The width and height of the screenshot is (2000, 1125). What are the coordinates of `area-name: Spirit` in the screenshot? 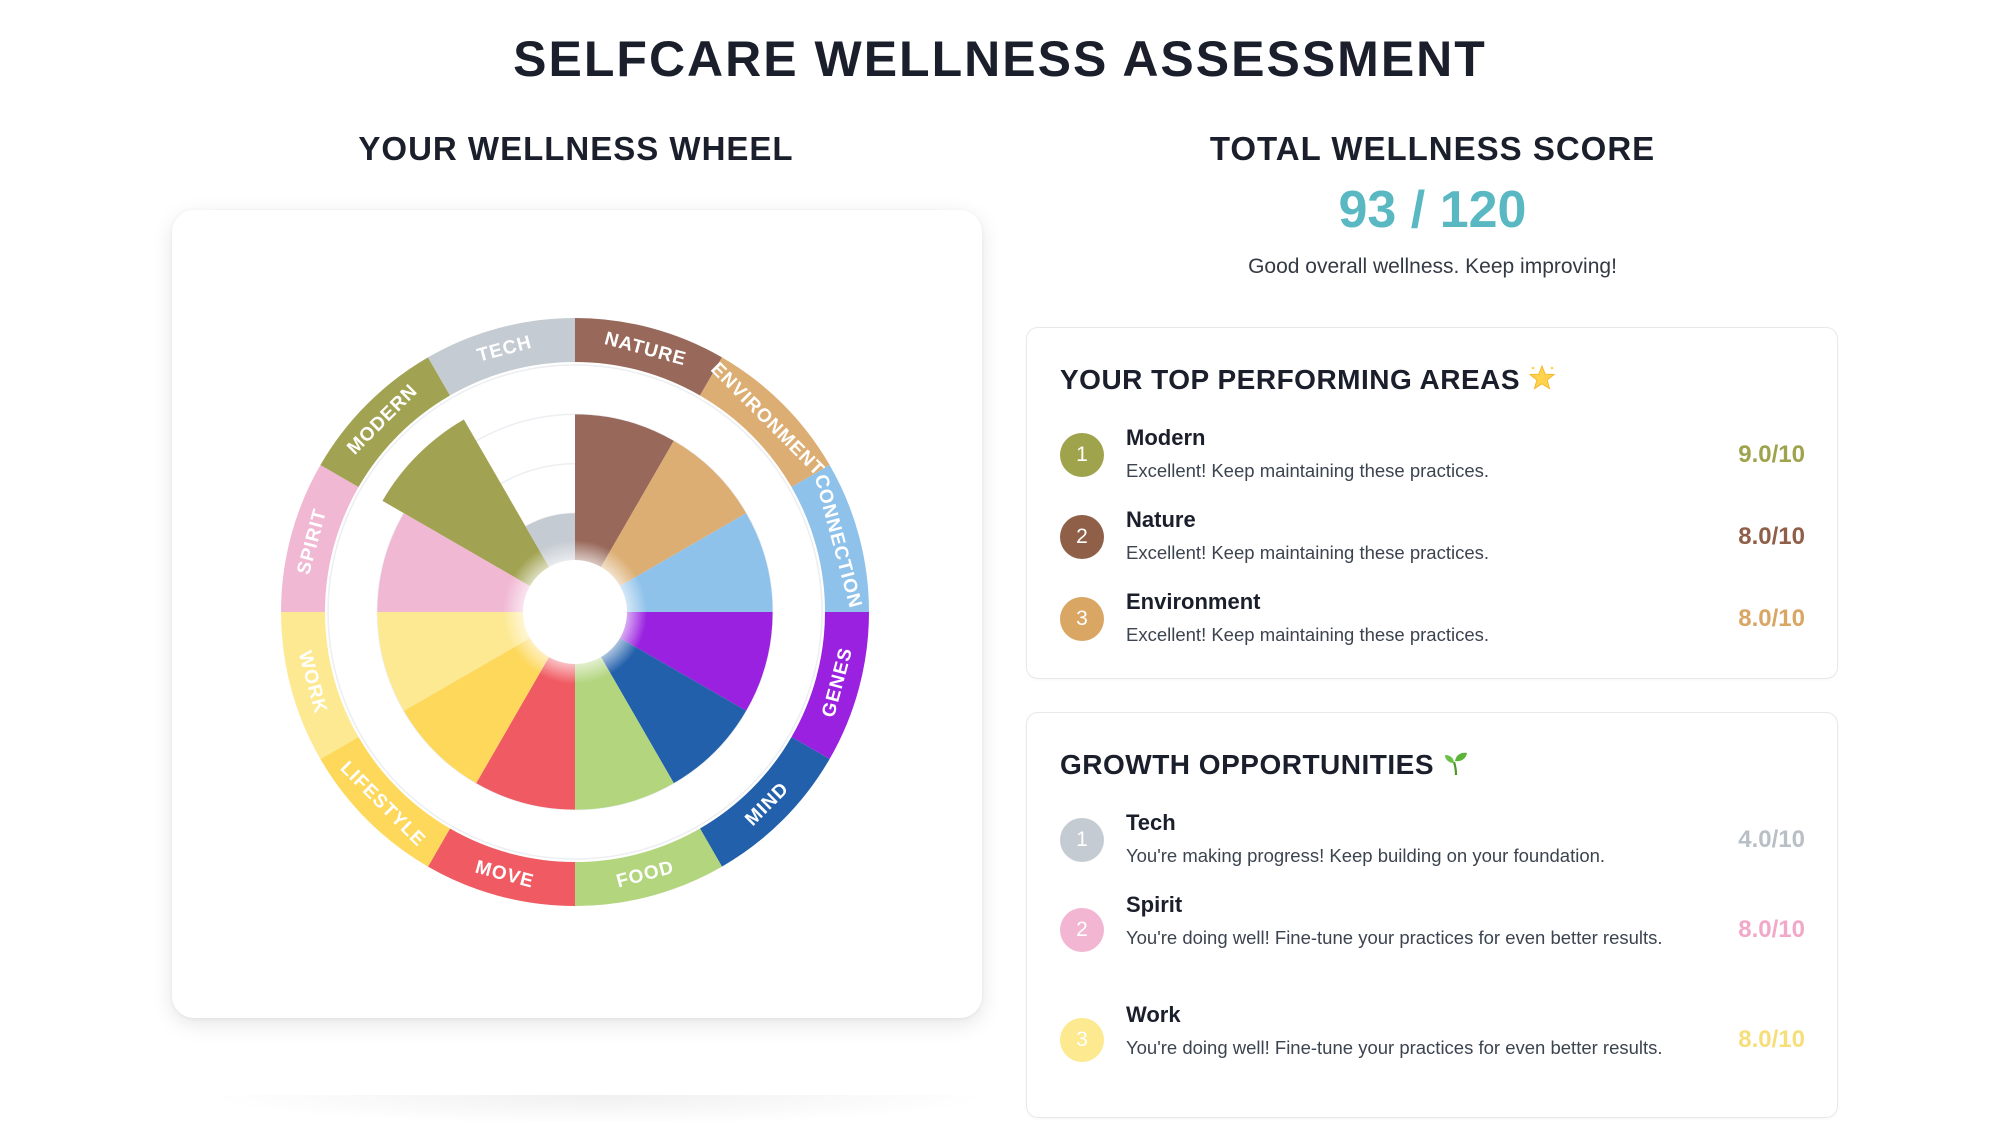 It's located at (1154, 904).